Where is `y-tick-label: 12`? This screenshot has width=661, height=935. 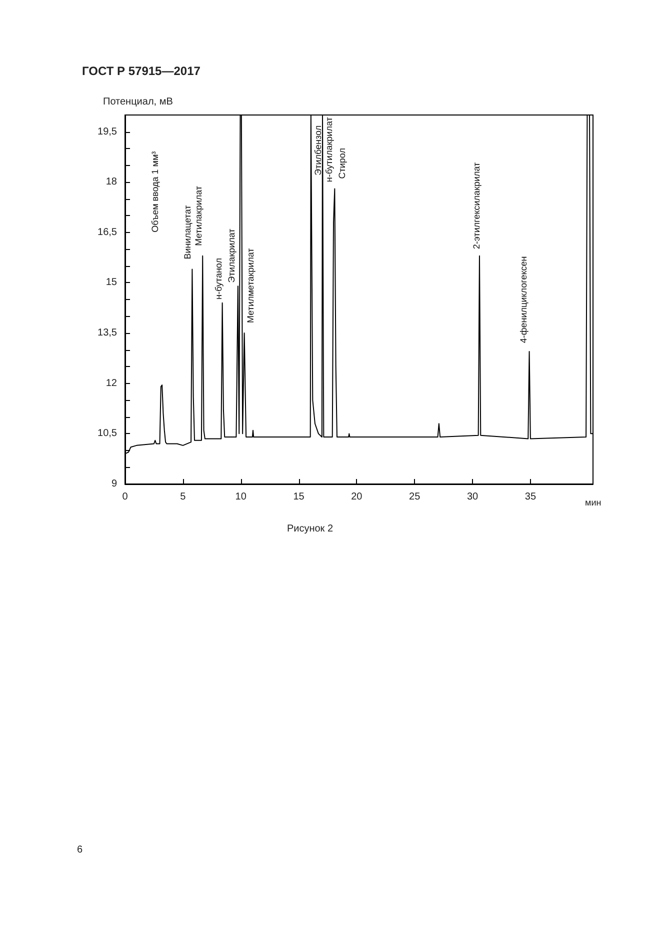
y-tick-label: 12 is located at coordinates (112, 383).